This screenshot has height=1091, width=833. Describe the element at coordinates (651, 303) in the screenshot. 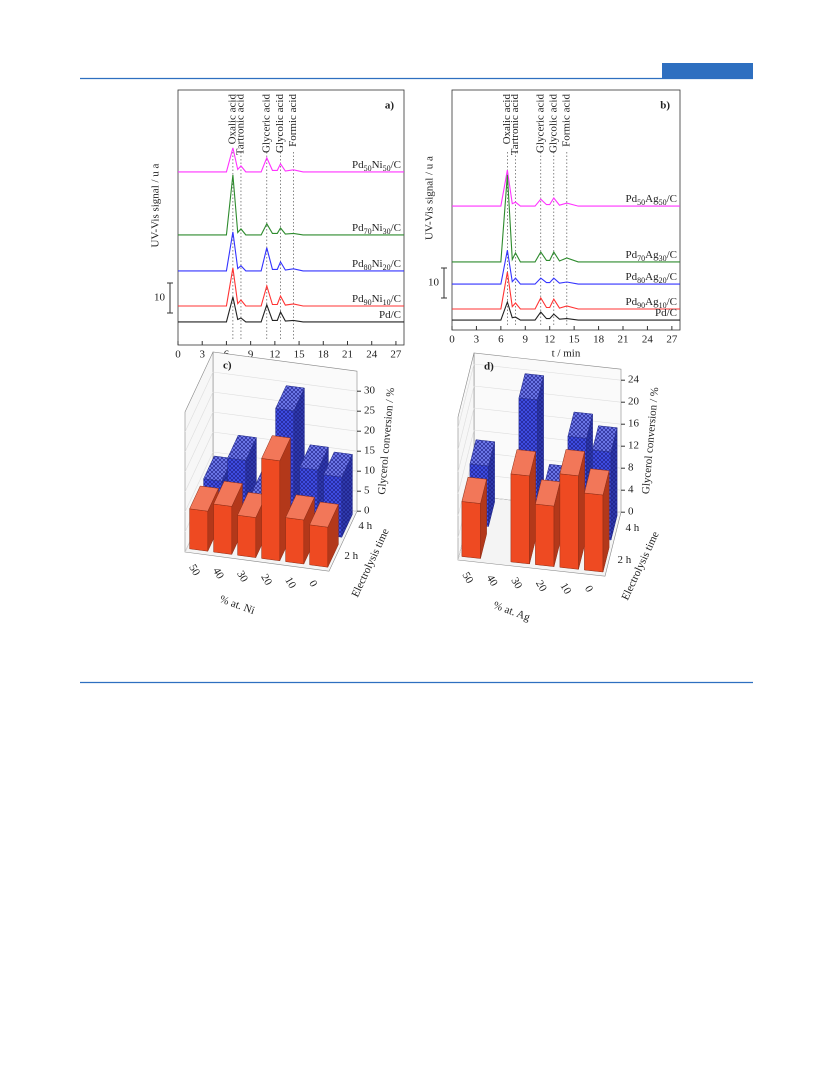

I see `series-label: Pd90Ag10/C` at that location.